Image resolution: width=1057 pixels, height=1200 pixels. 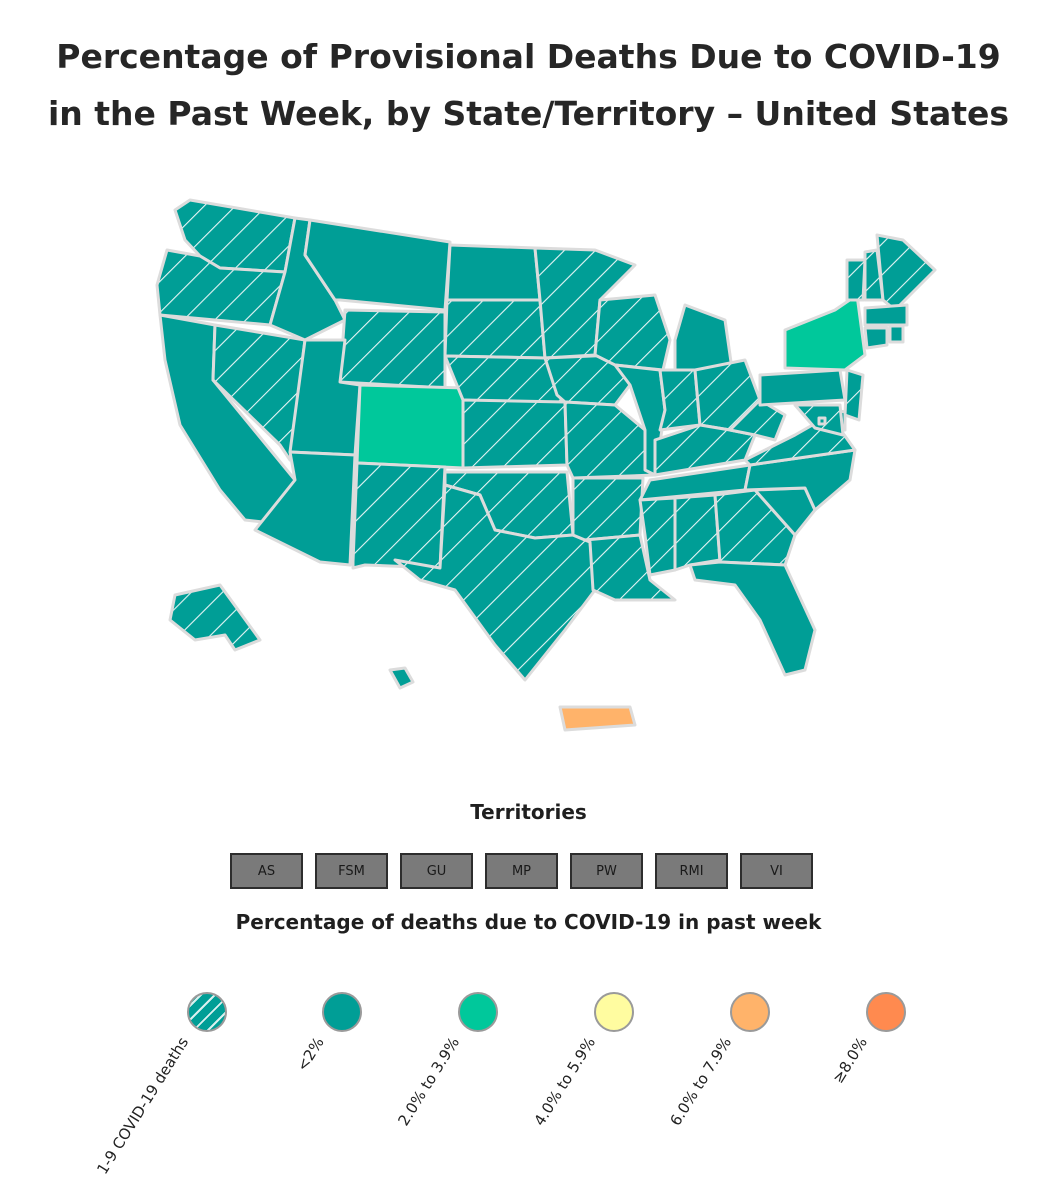 What do you see at coordinates (825, 332) in the screenshot?
I see `state-ny` at bounding box center [825, 332].